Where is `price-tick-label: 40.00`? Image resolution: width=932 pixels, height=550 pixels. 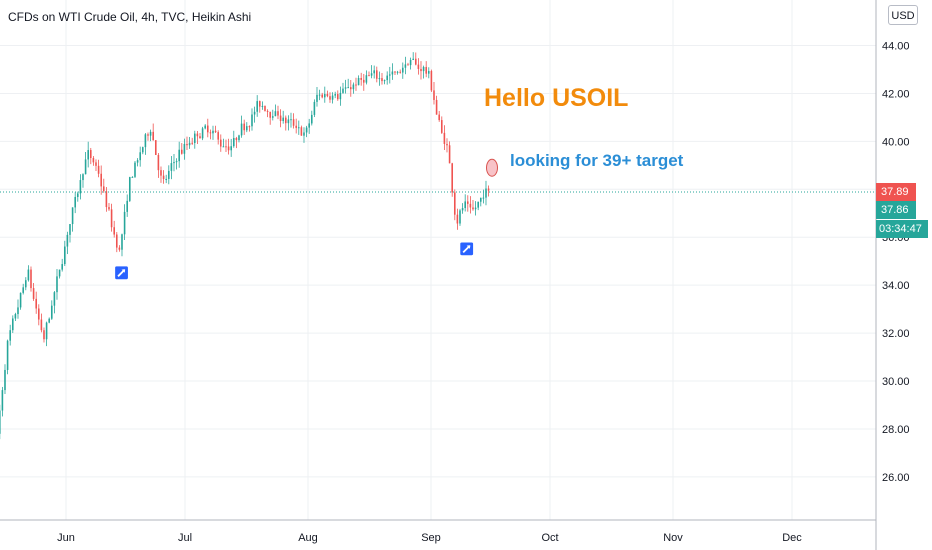 price-tick-label: 40.00 is located at coordinates (896, 142).